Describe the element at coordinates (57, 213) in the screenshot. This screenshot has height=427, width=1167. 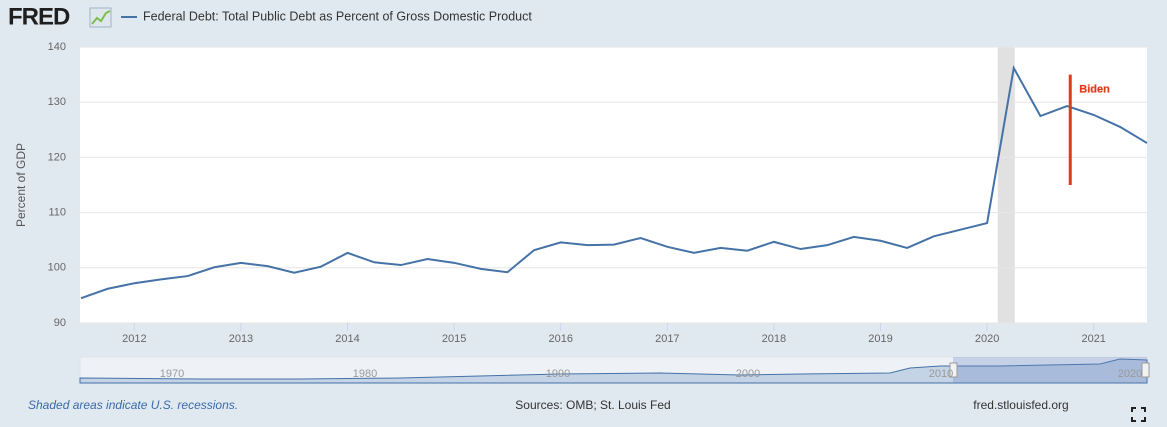
I see `y-tick-label: 110` at that location.